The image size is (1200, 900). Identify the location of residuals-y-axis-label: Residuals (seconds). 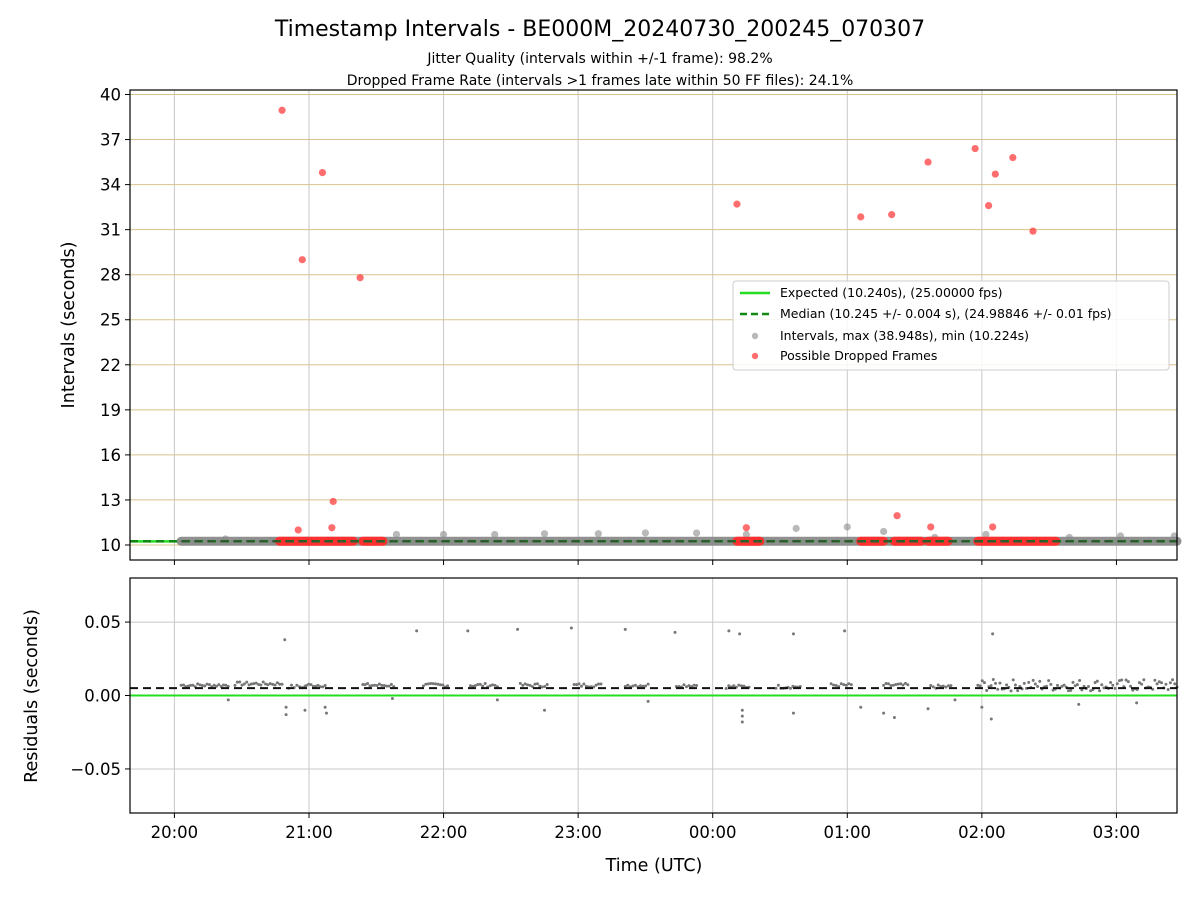
(32, 696).